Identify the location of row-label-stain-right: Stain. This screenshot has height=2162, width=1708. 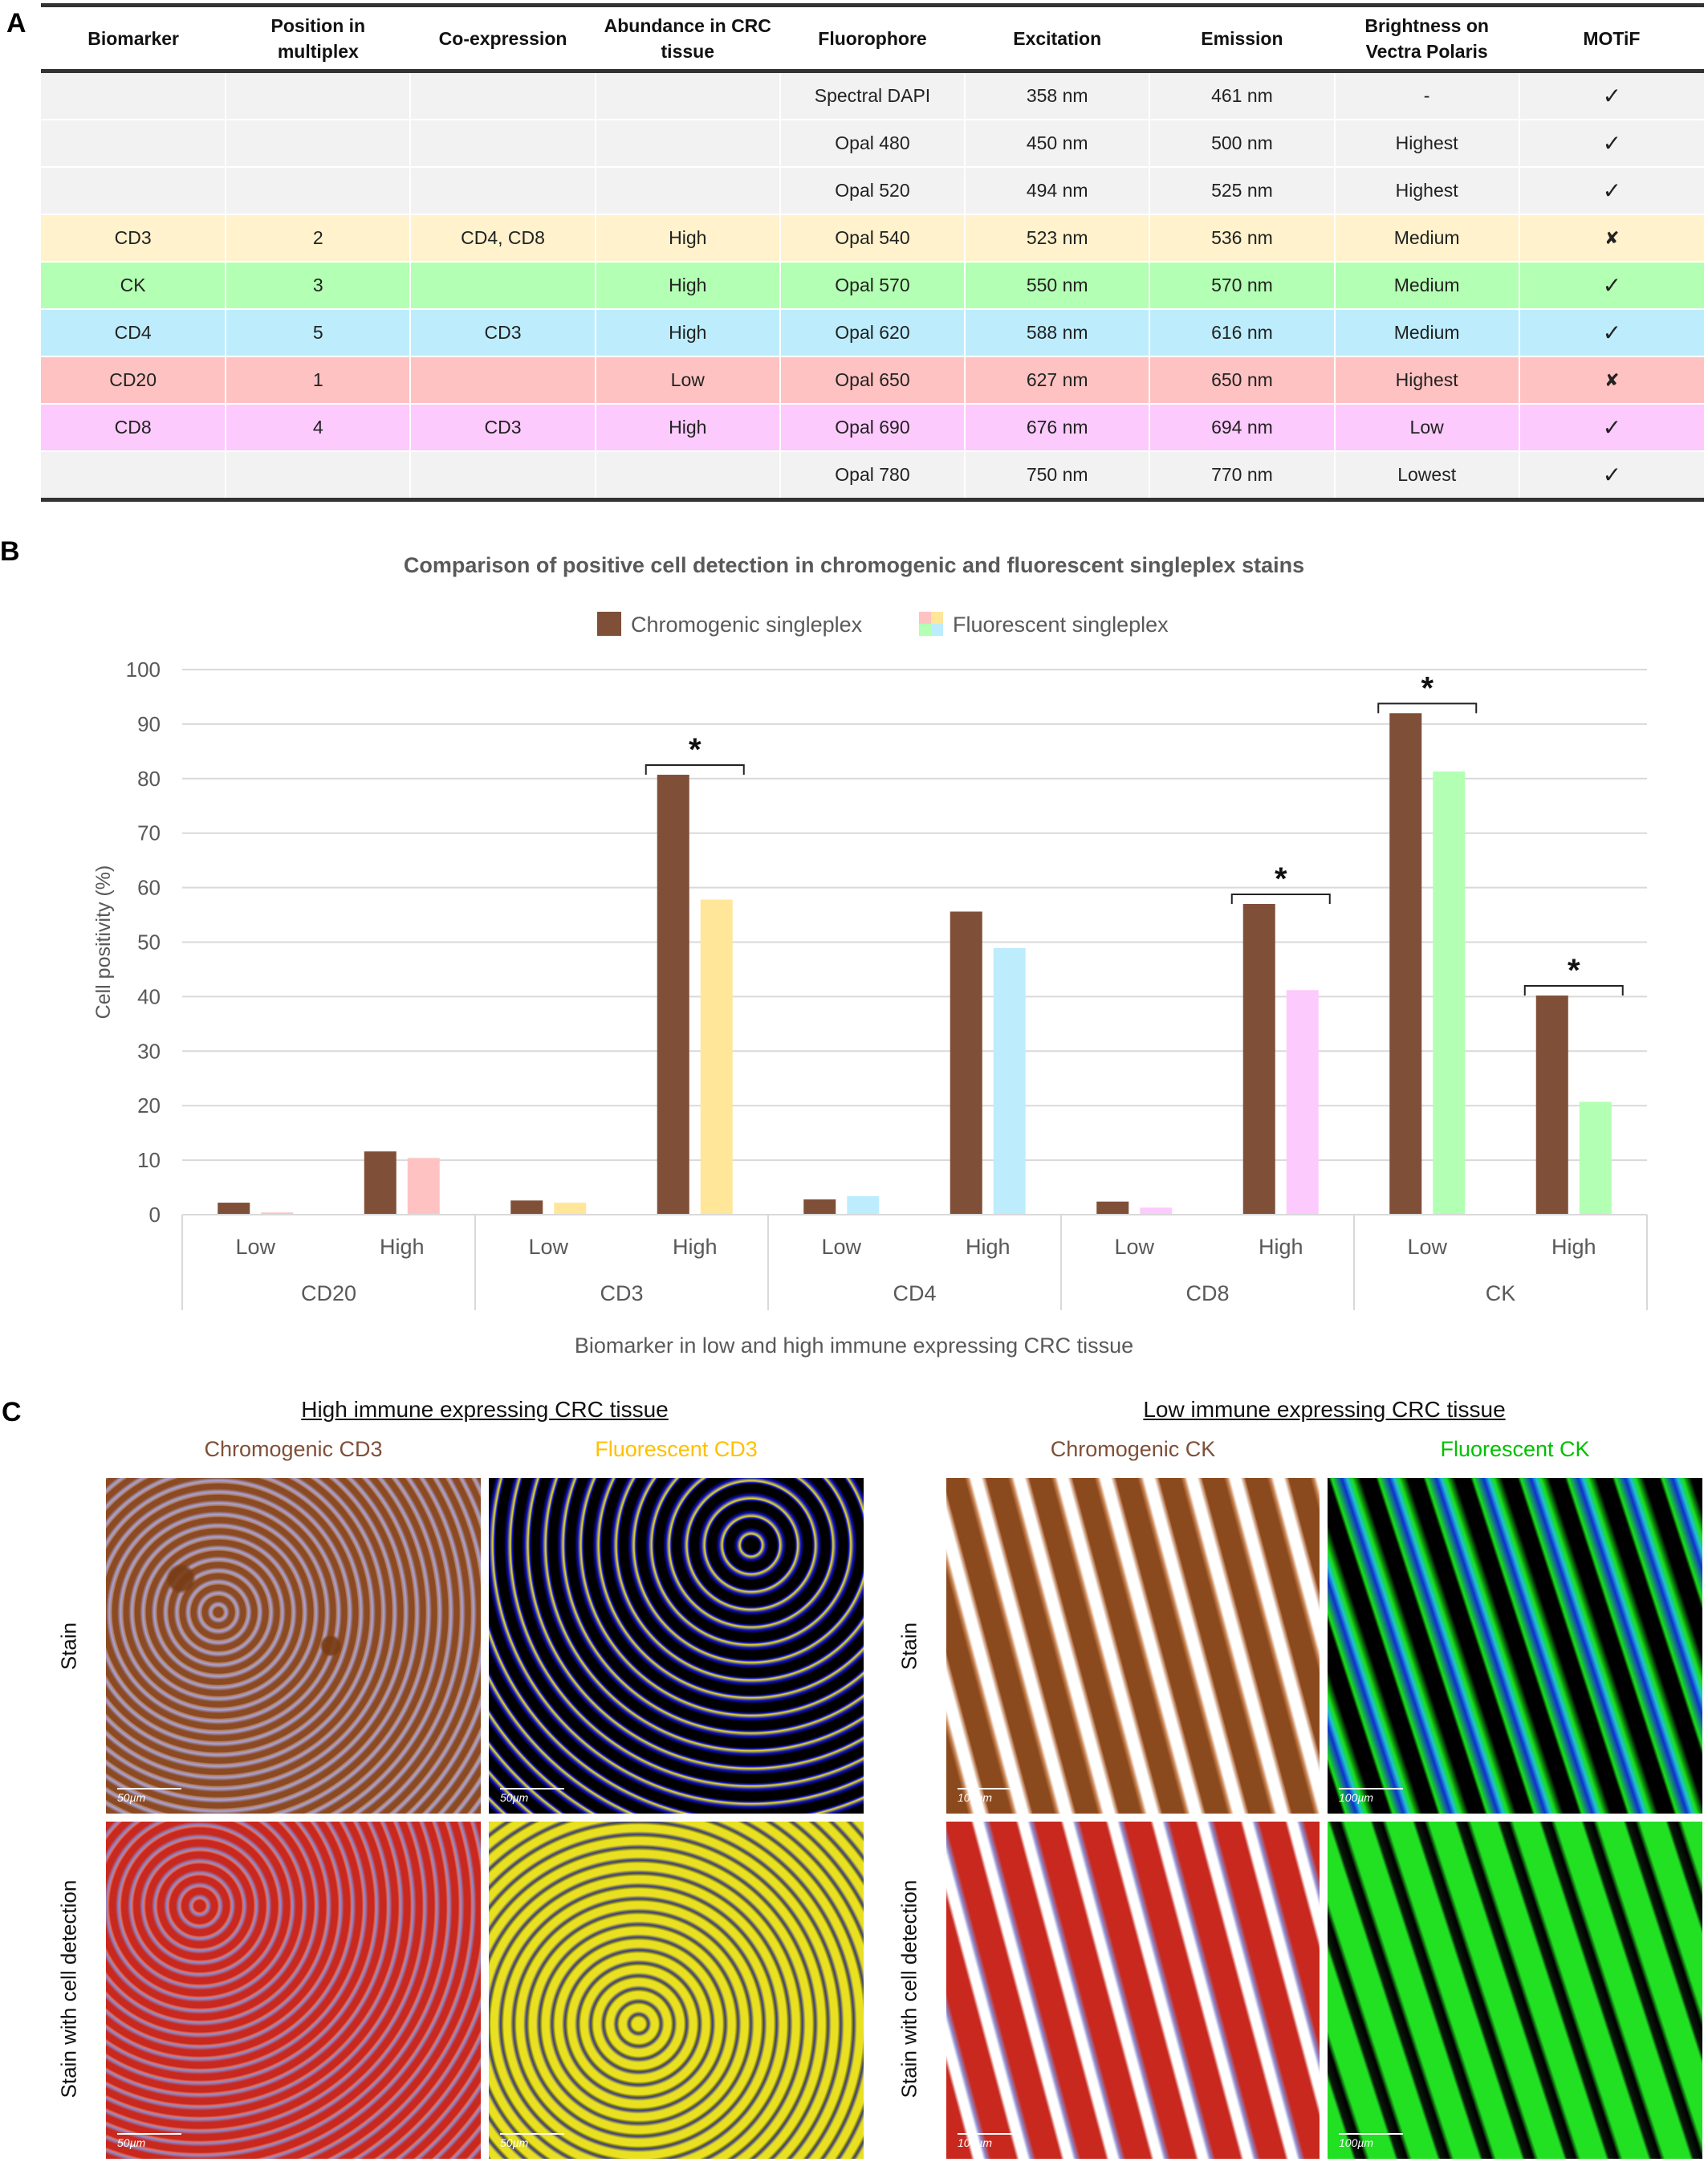
(909, 1646).